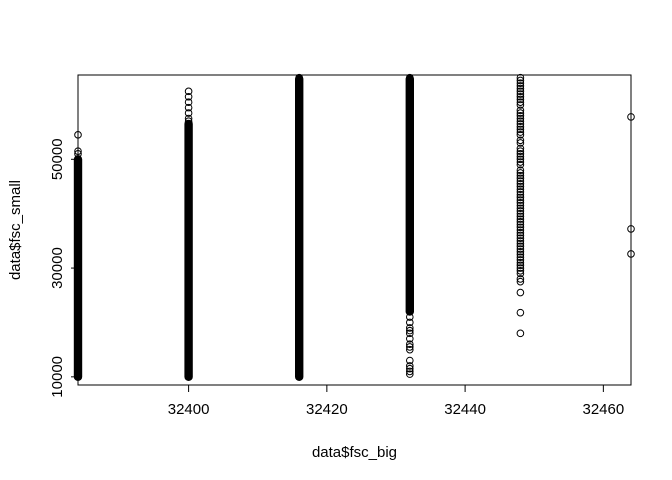 The height and width of the screenshot is (480, 672). I want to click on x-tick-label: 32420, so click(327, 409).